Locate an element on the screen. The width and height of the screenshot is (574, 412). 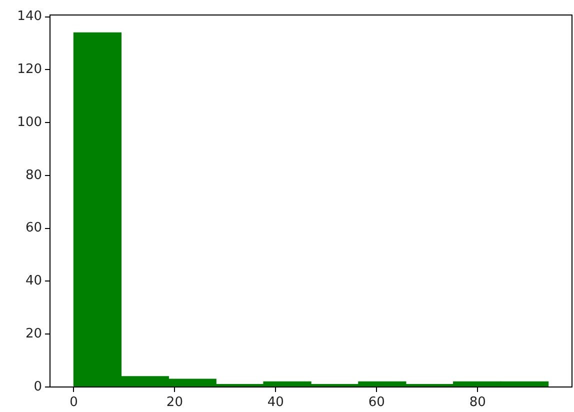
y-tick-label: 20 is located at coordinates (33, 334).